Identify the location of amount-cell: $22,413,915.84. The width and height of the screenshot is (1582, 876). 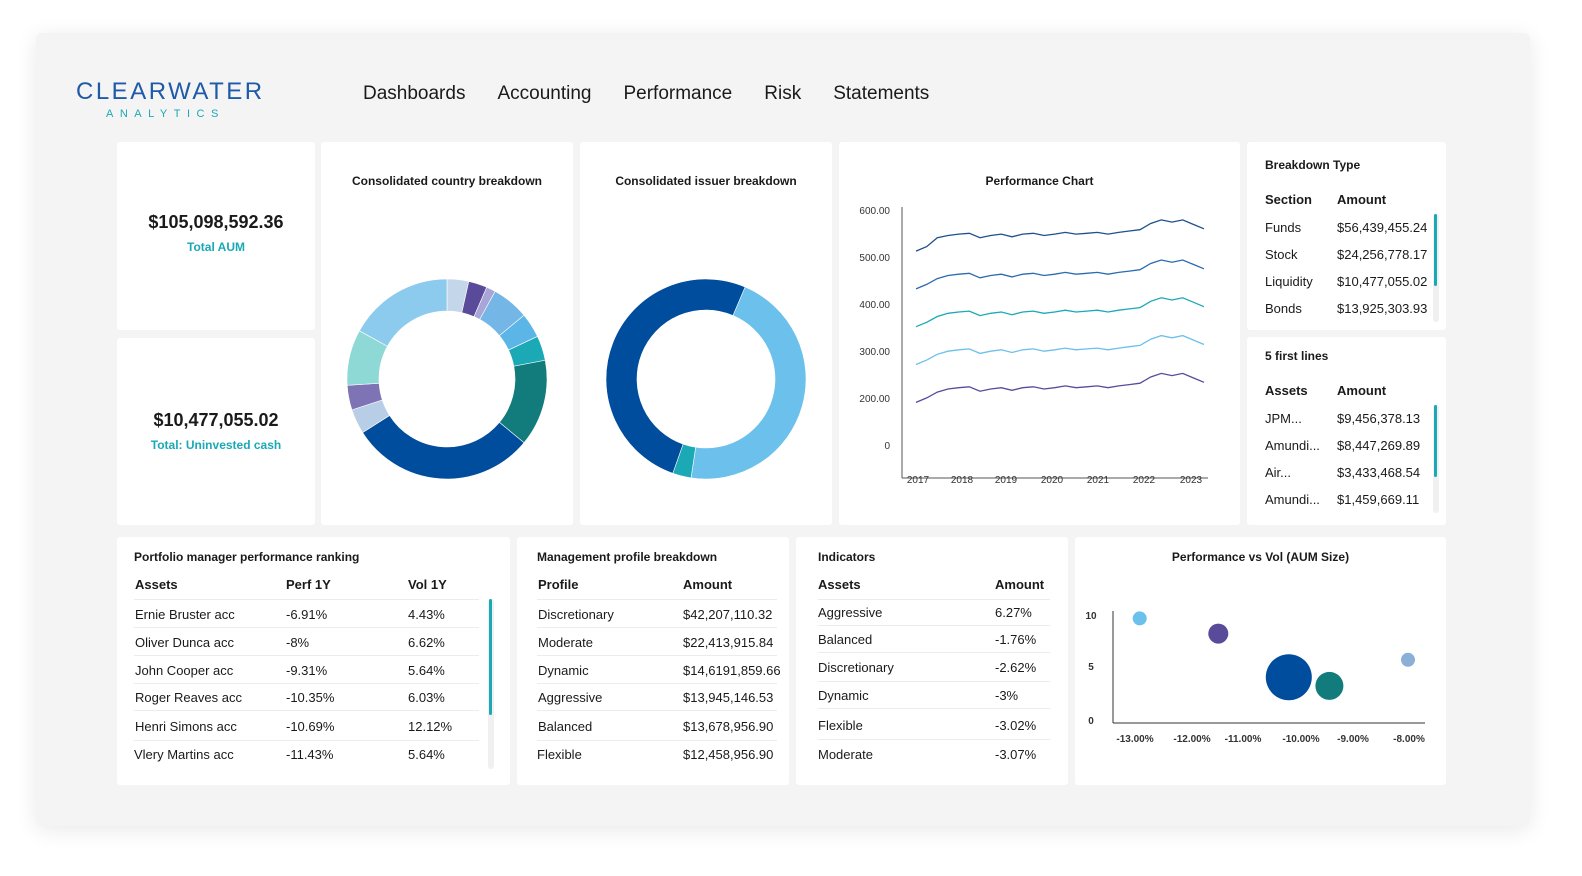
(728, 642).